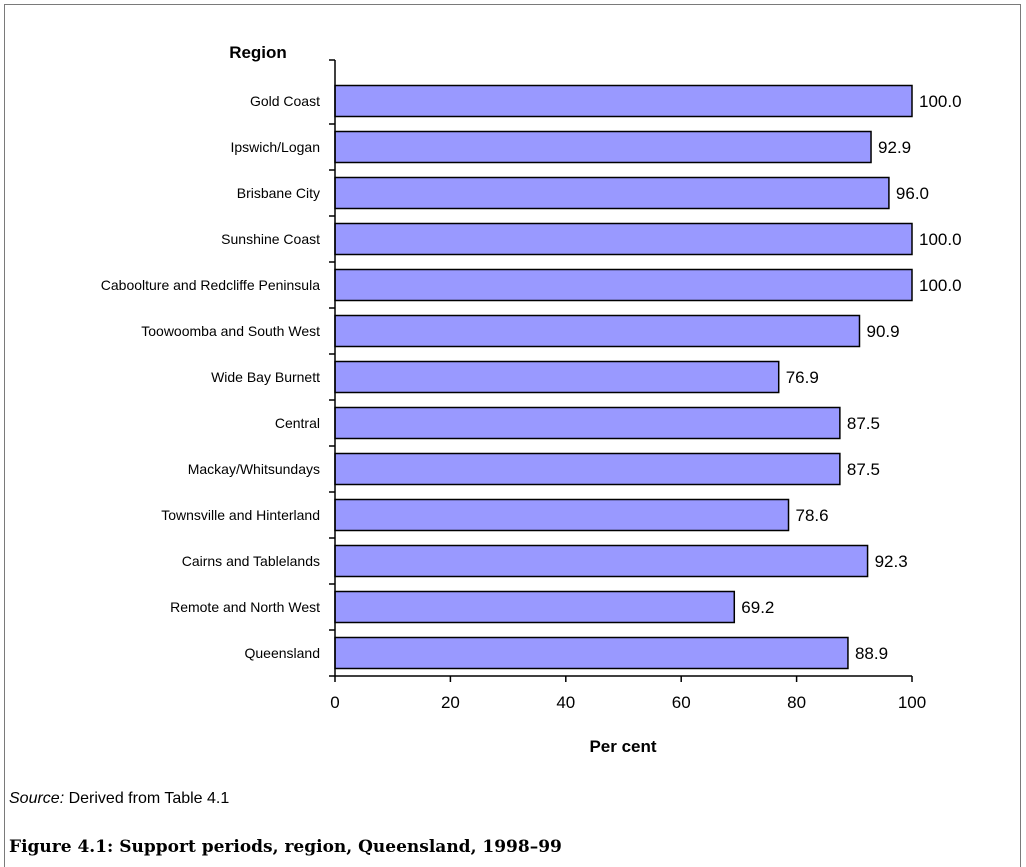  I want to click on data-label-0: 100.0, so click(940, 101).